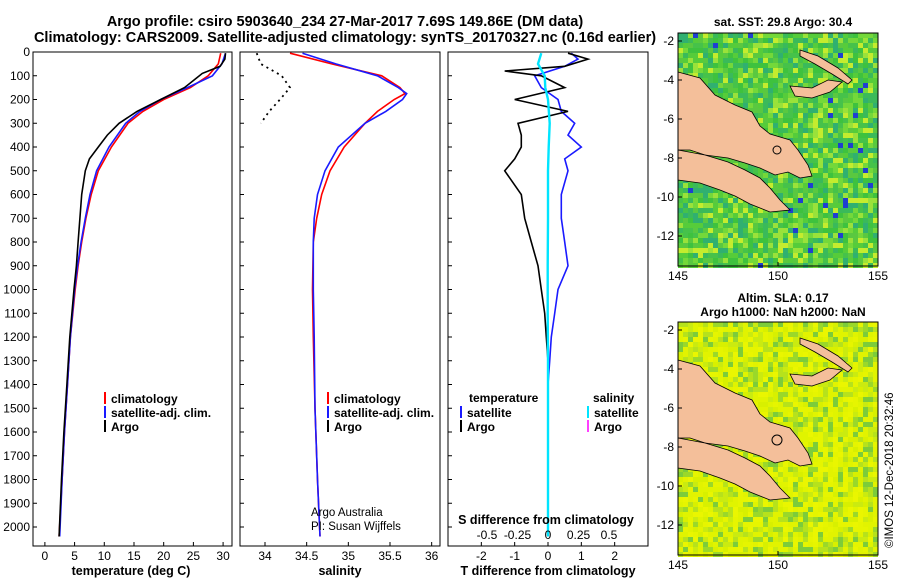 The image size is (900, 580). What do you see at coordinates (666, 525) in the screenshot?
I see `map-y-tick-label: -12` at bounding box center [666, 525].